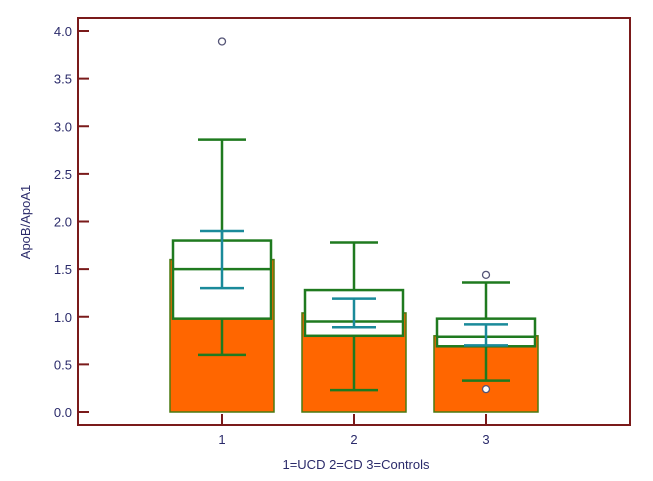  What do you see at coordinates (63, 174) in the screenshot?
I see `y-tick-label: 2.5` at bounding box center [63, 174].